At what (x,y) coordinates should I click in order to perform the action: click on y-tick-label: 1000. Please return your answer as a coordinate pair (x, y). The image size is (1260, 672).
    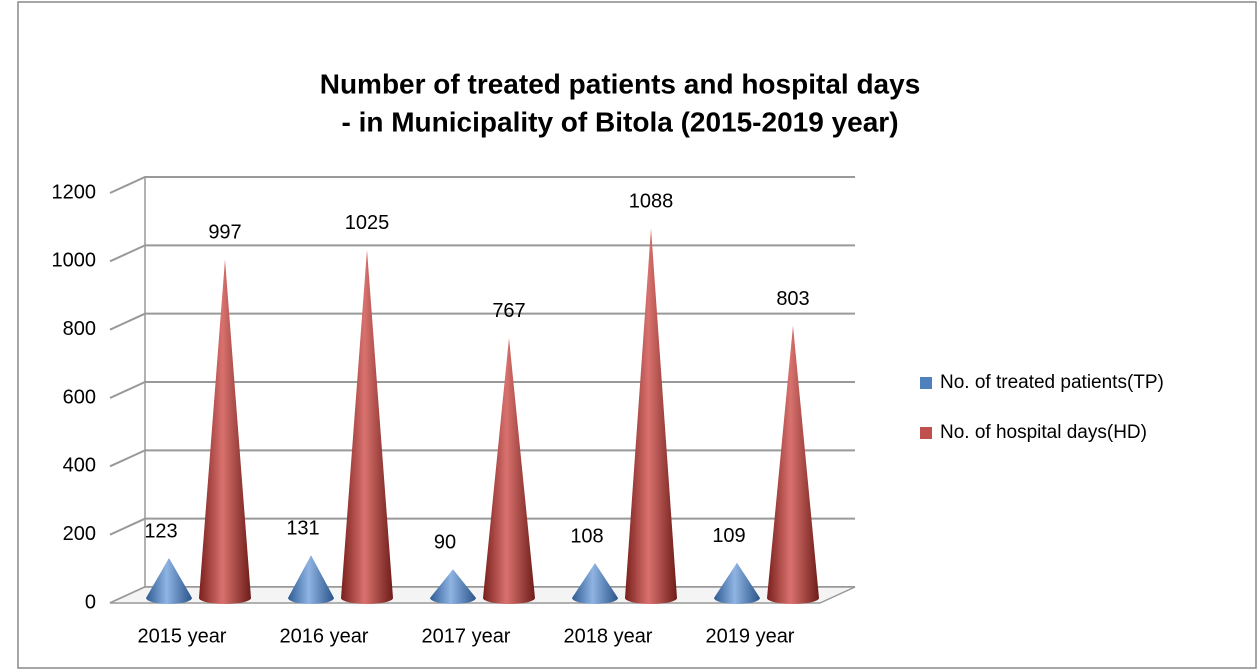
    Looking at the image, I should click on (74, 261).